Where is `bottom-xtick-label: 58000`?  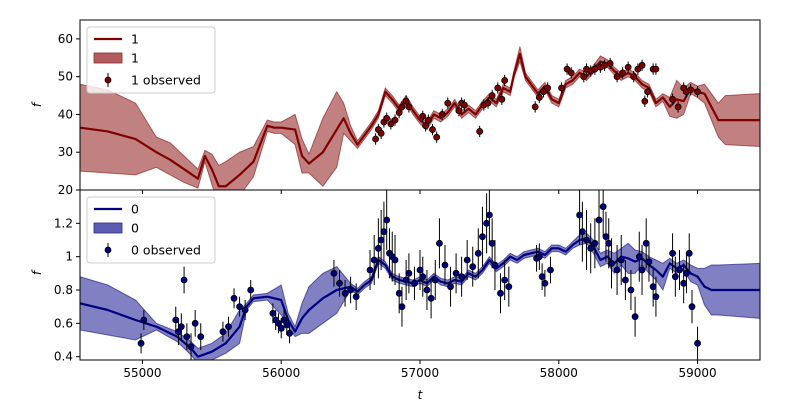 bottom-xtick-label: 58000 is located at coordinates (559, 373).